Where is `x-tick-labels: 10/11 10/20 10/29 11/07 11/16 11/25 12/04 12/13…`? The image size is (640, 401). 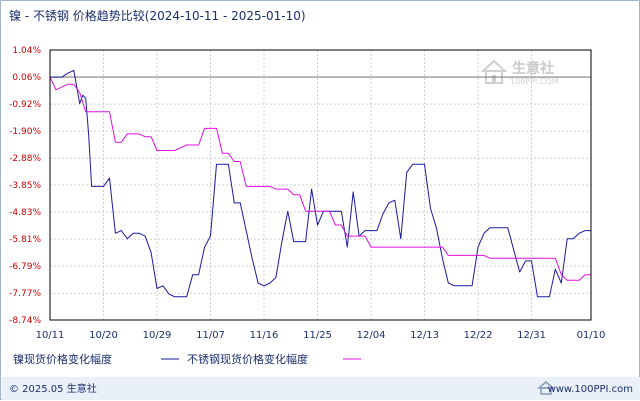
x-tick-labels: 10/11 10/20 10/29 11/07 11/16 11/25 12/04 12/13… is located at coordinates (321, 335).